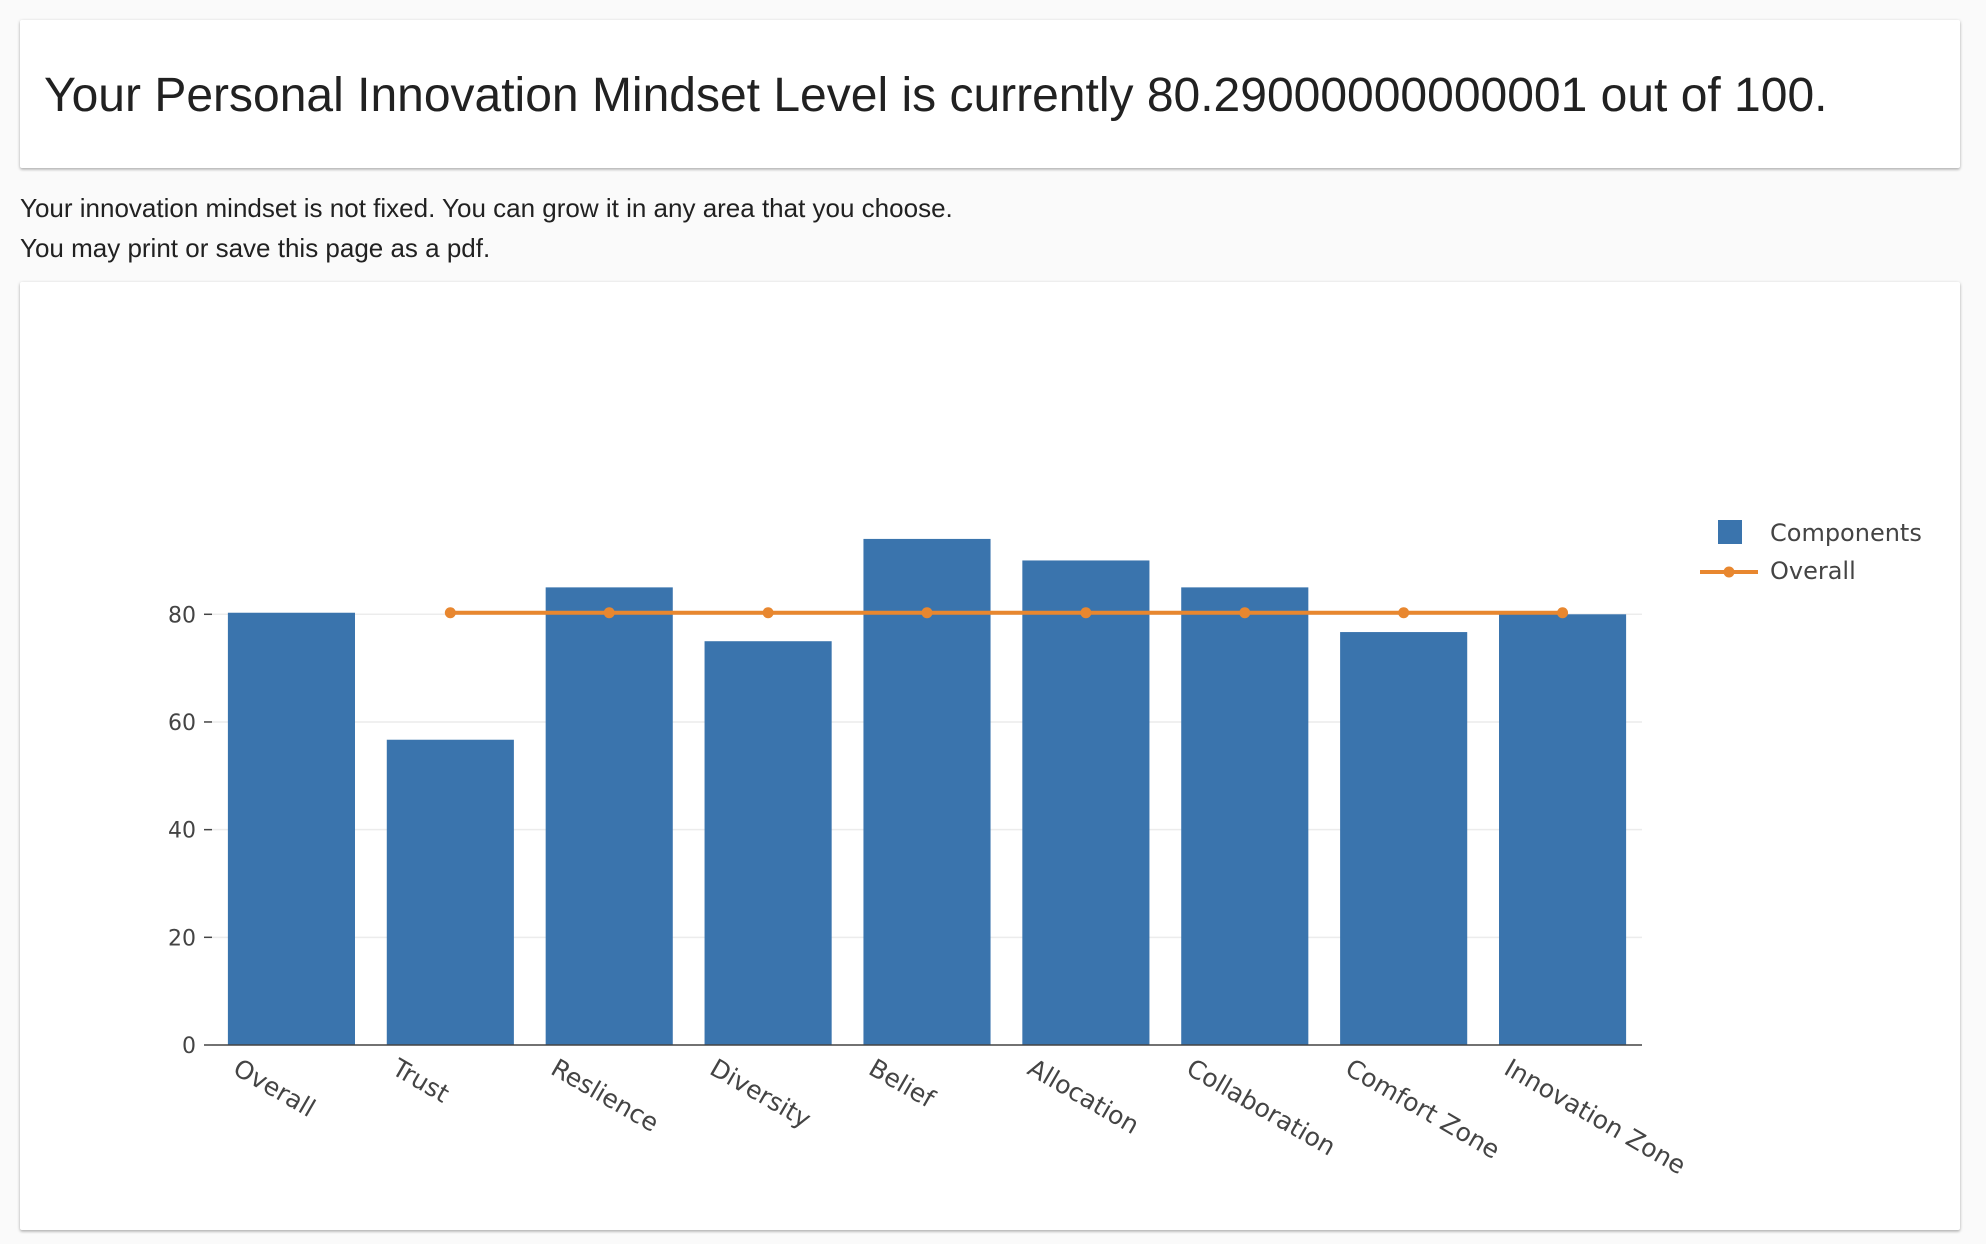 The image size is (1986, 1244). What do you see at coordinates (604, 1095) in the screenshot?
I see `x-tick-label: Reslience` at bounding box center [604, 1095].